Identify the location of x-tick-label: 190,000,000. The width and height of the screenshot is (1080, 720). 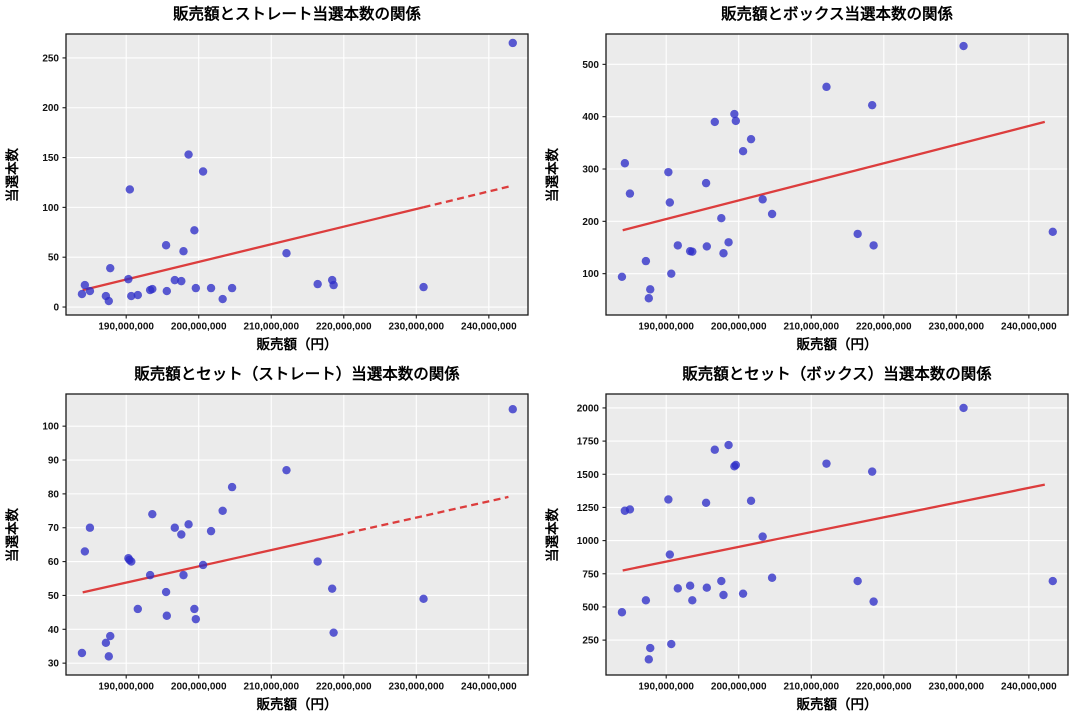
(126, 327).